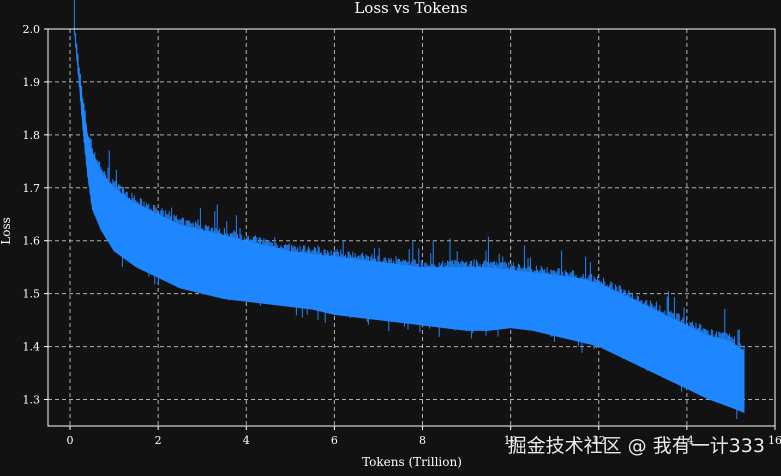 This screenshot has width=781, height=476. Describe the element at coordinates (32, 188) in the screenshot. I see `y-tick-label: 1.7` at that location.